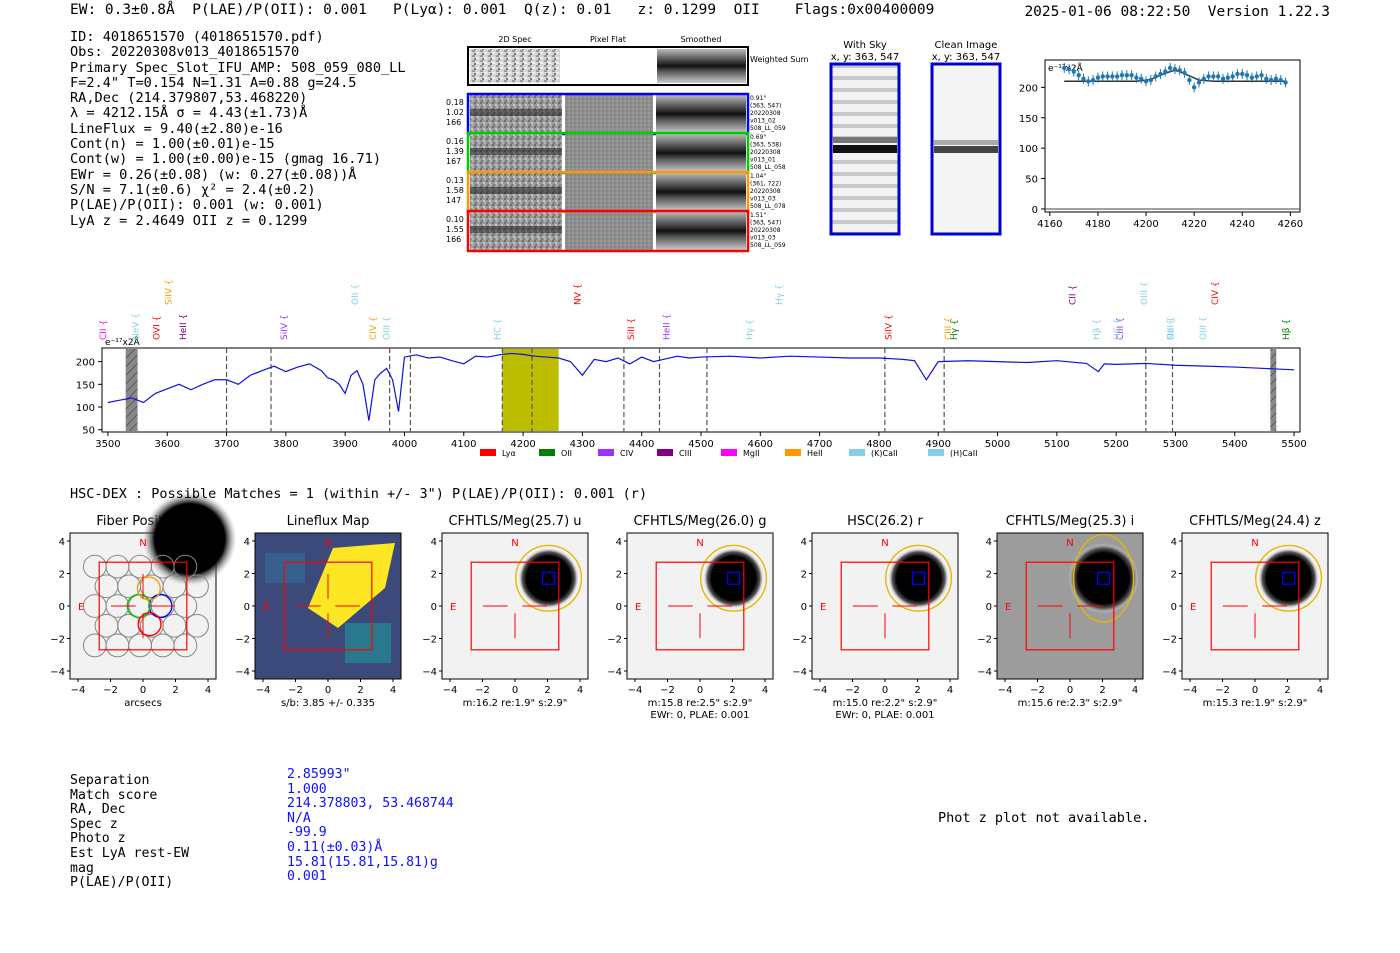 The width and height of the screenshot is (1400, 953). What do you see at coordinates (85, 363) in the screenshot?
I see `spectrum-ytick-label: 200` at bounding box center [85, 363].